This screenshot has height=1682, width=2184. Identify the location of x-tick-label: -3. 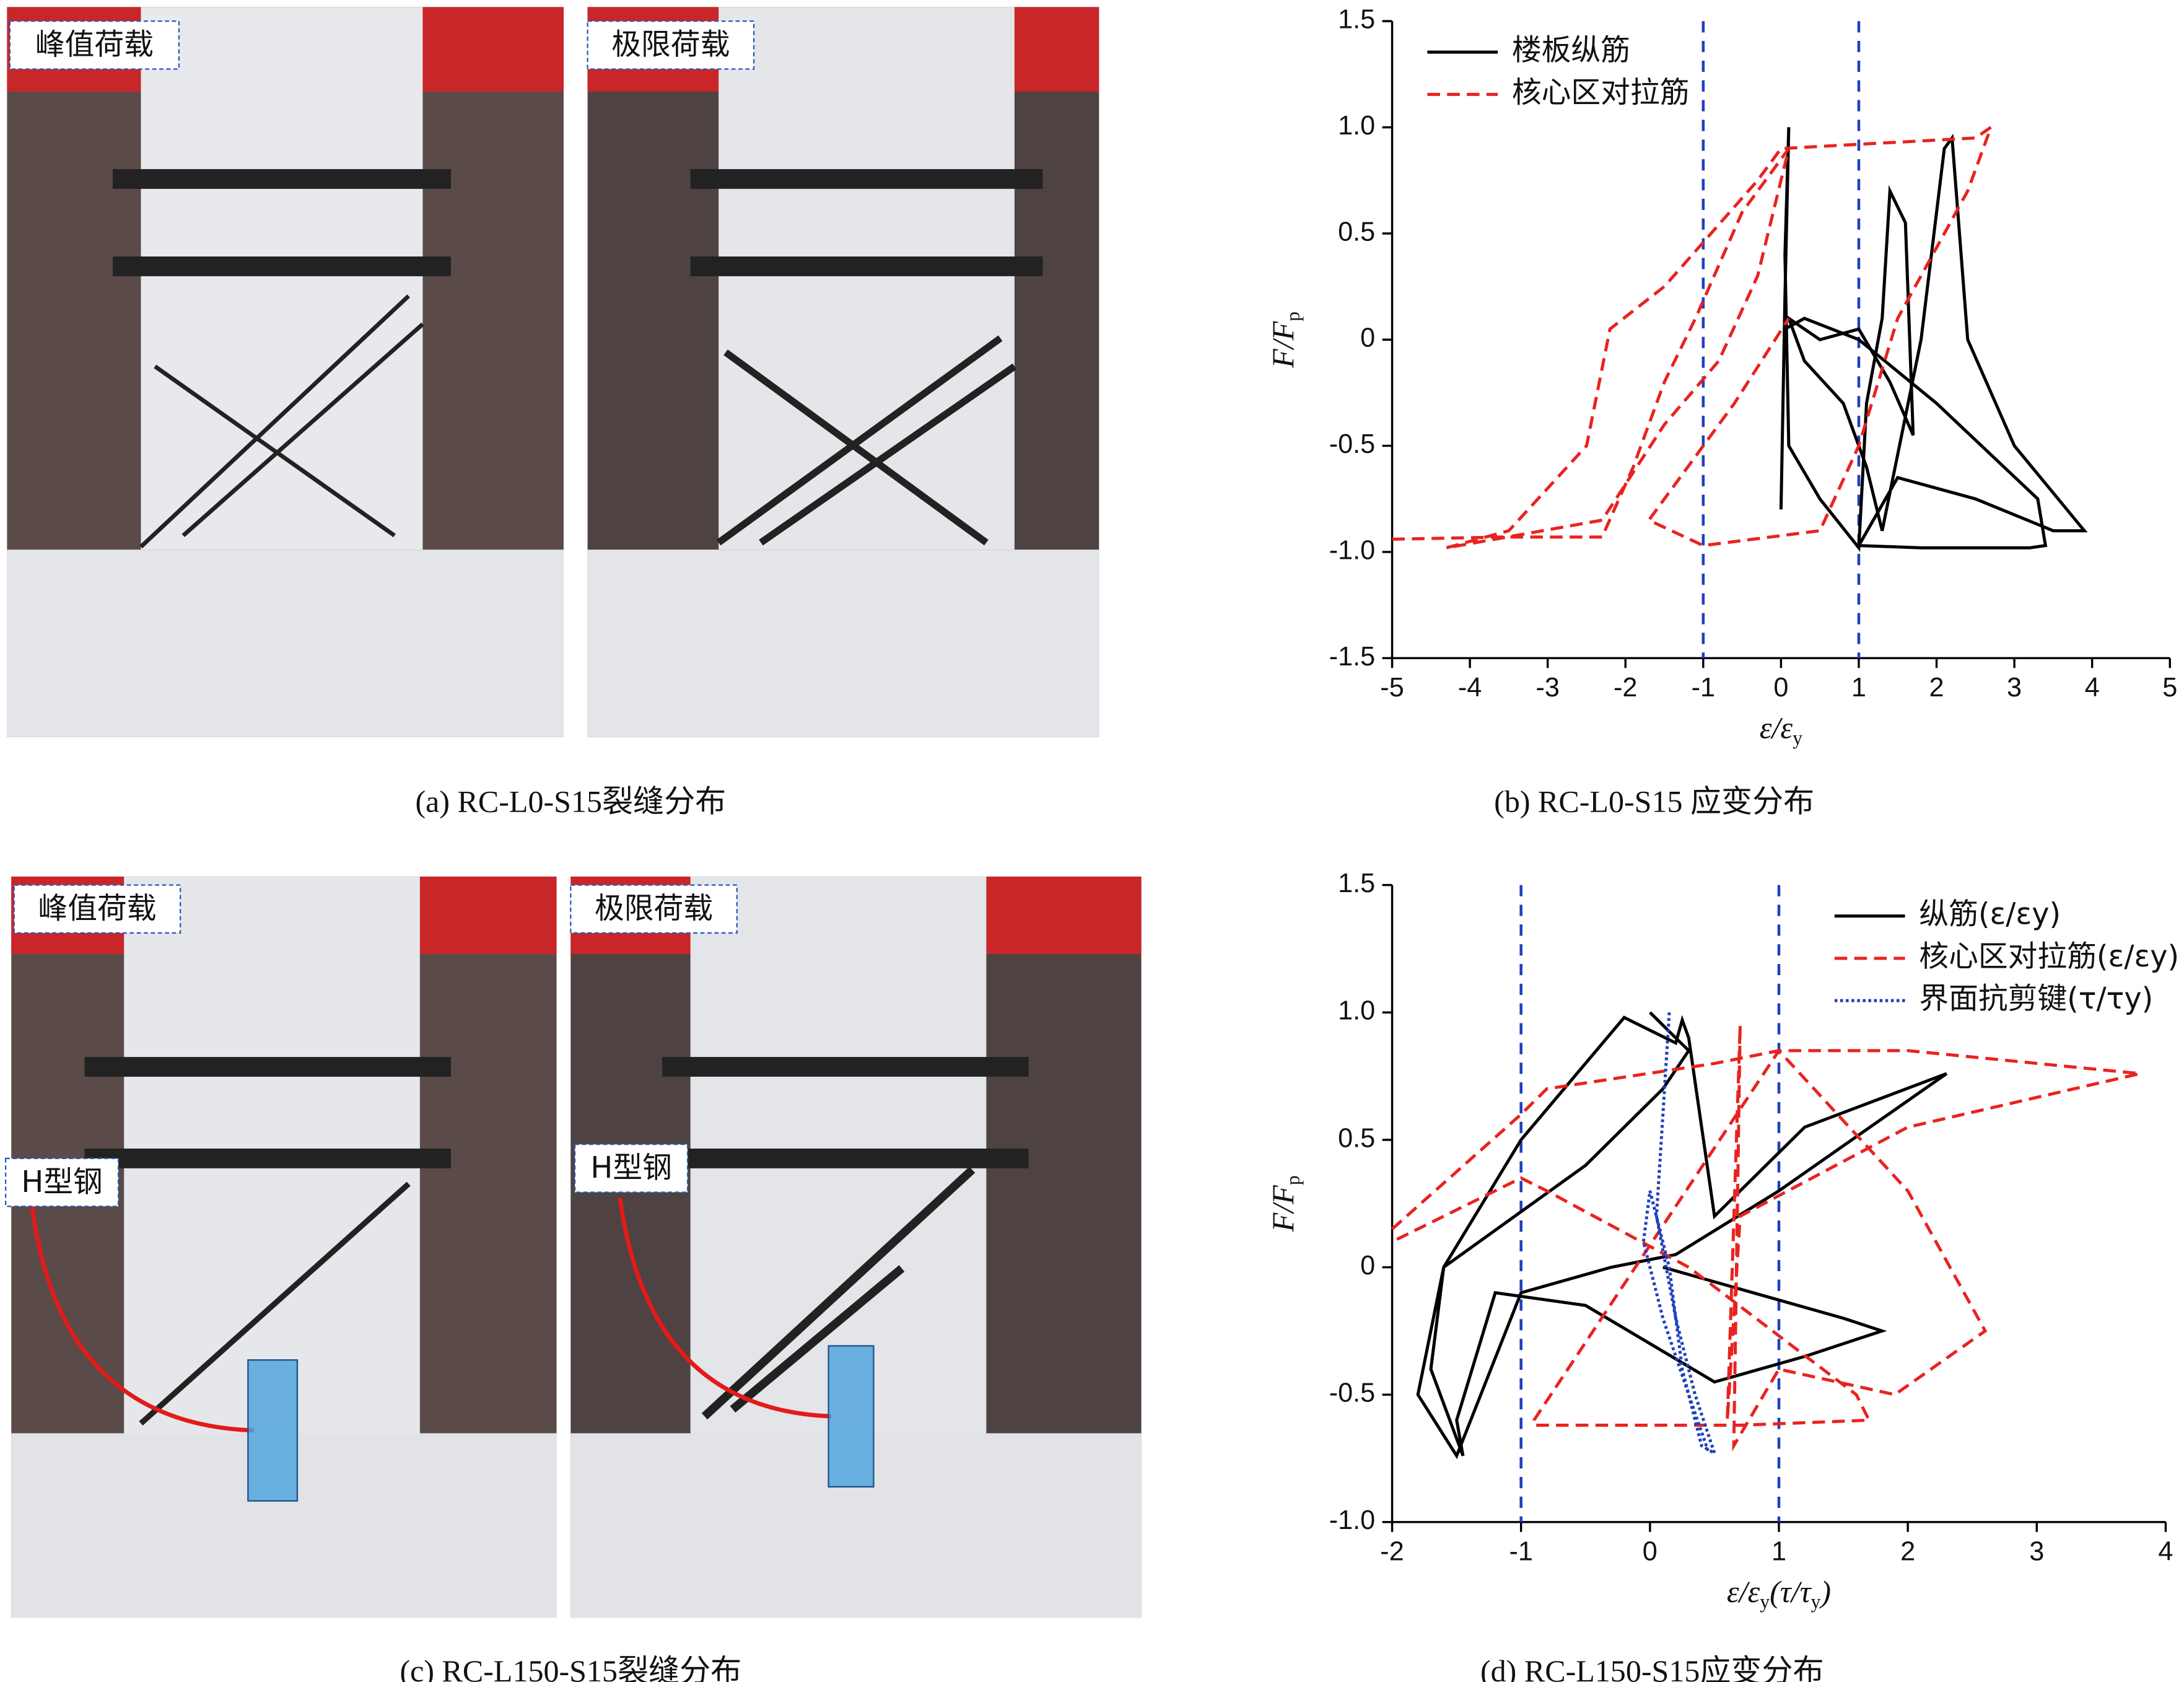
(1547, 688).